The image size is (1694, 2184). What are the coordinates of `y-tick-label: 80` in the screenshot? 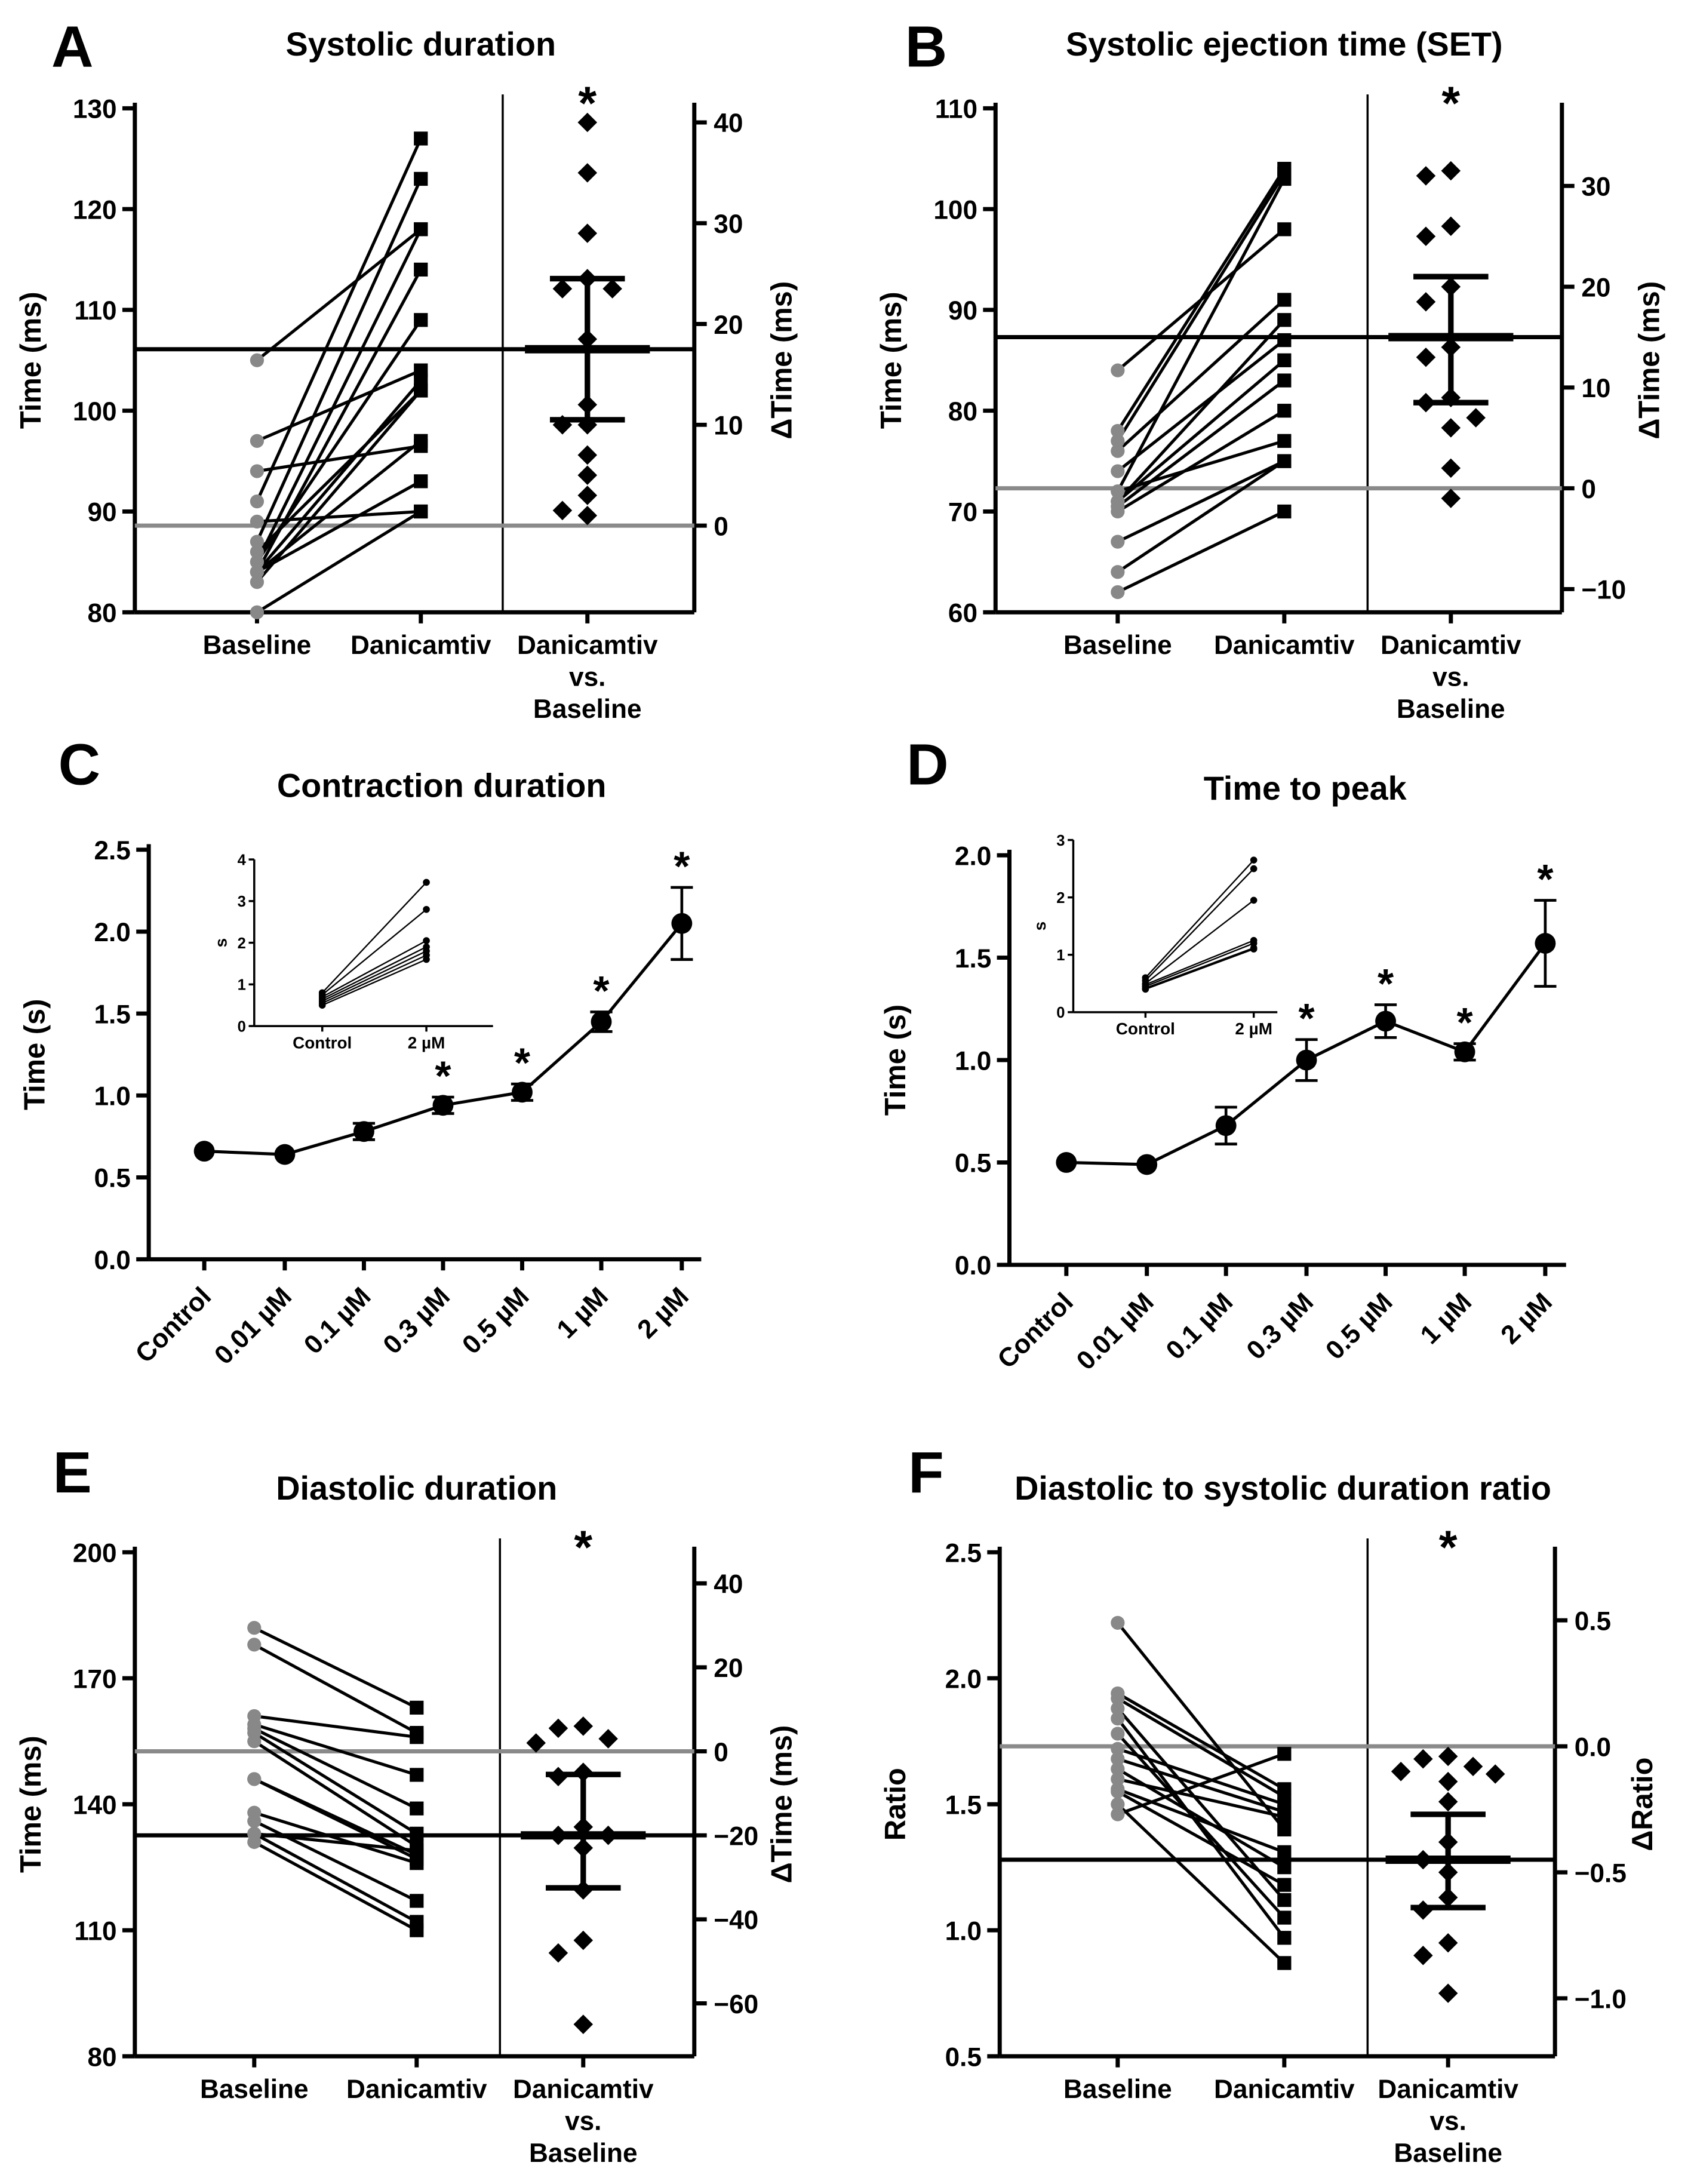 It's located at (103, 613).